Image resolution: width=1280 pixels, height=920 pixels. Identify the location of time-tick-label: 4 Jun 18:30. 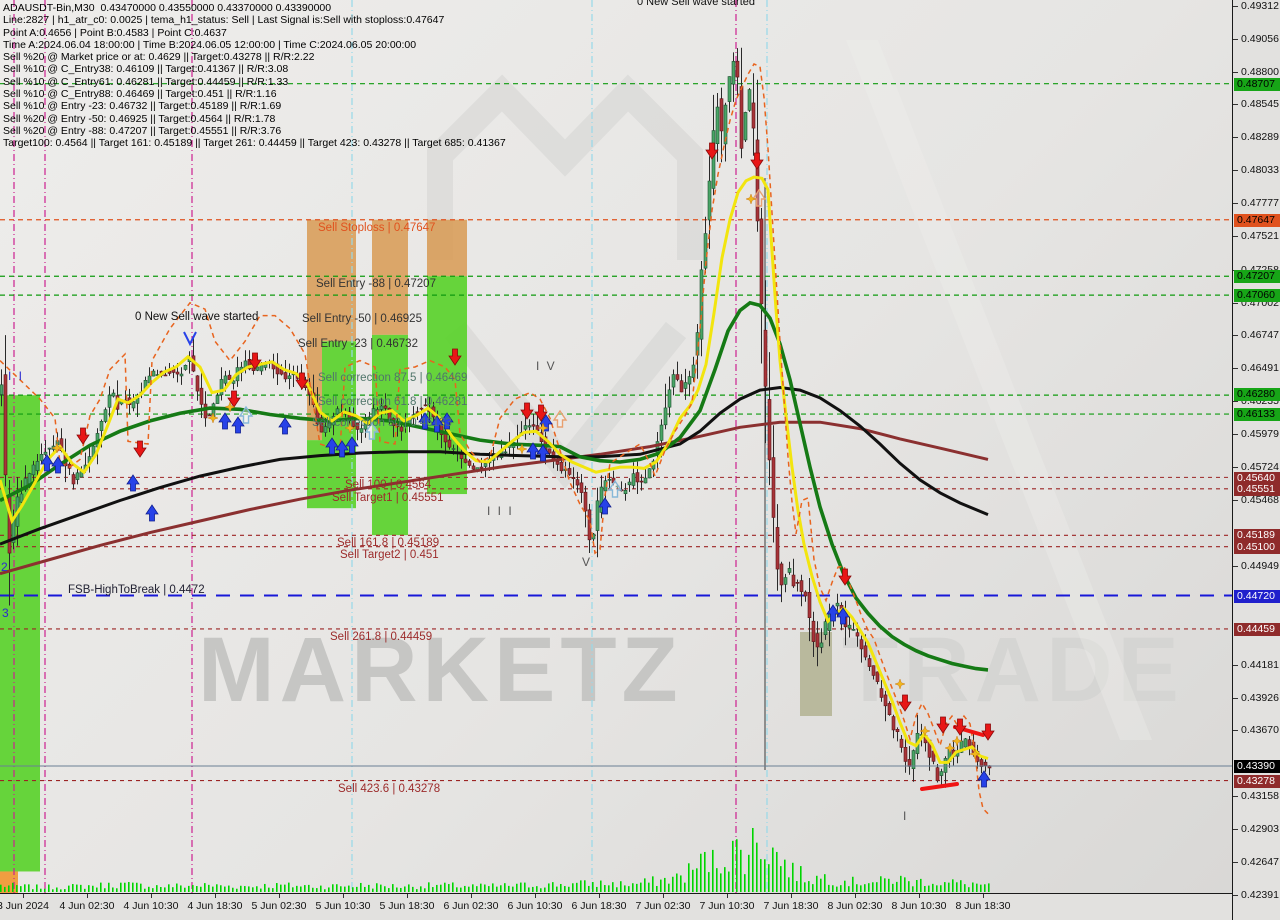
(215, 906).